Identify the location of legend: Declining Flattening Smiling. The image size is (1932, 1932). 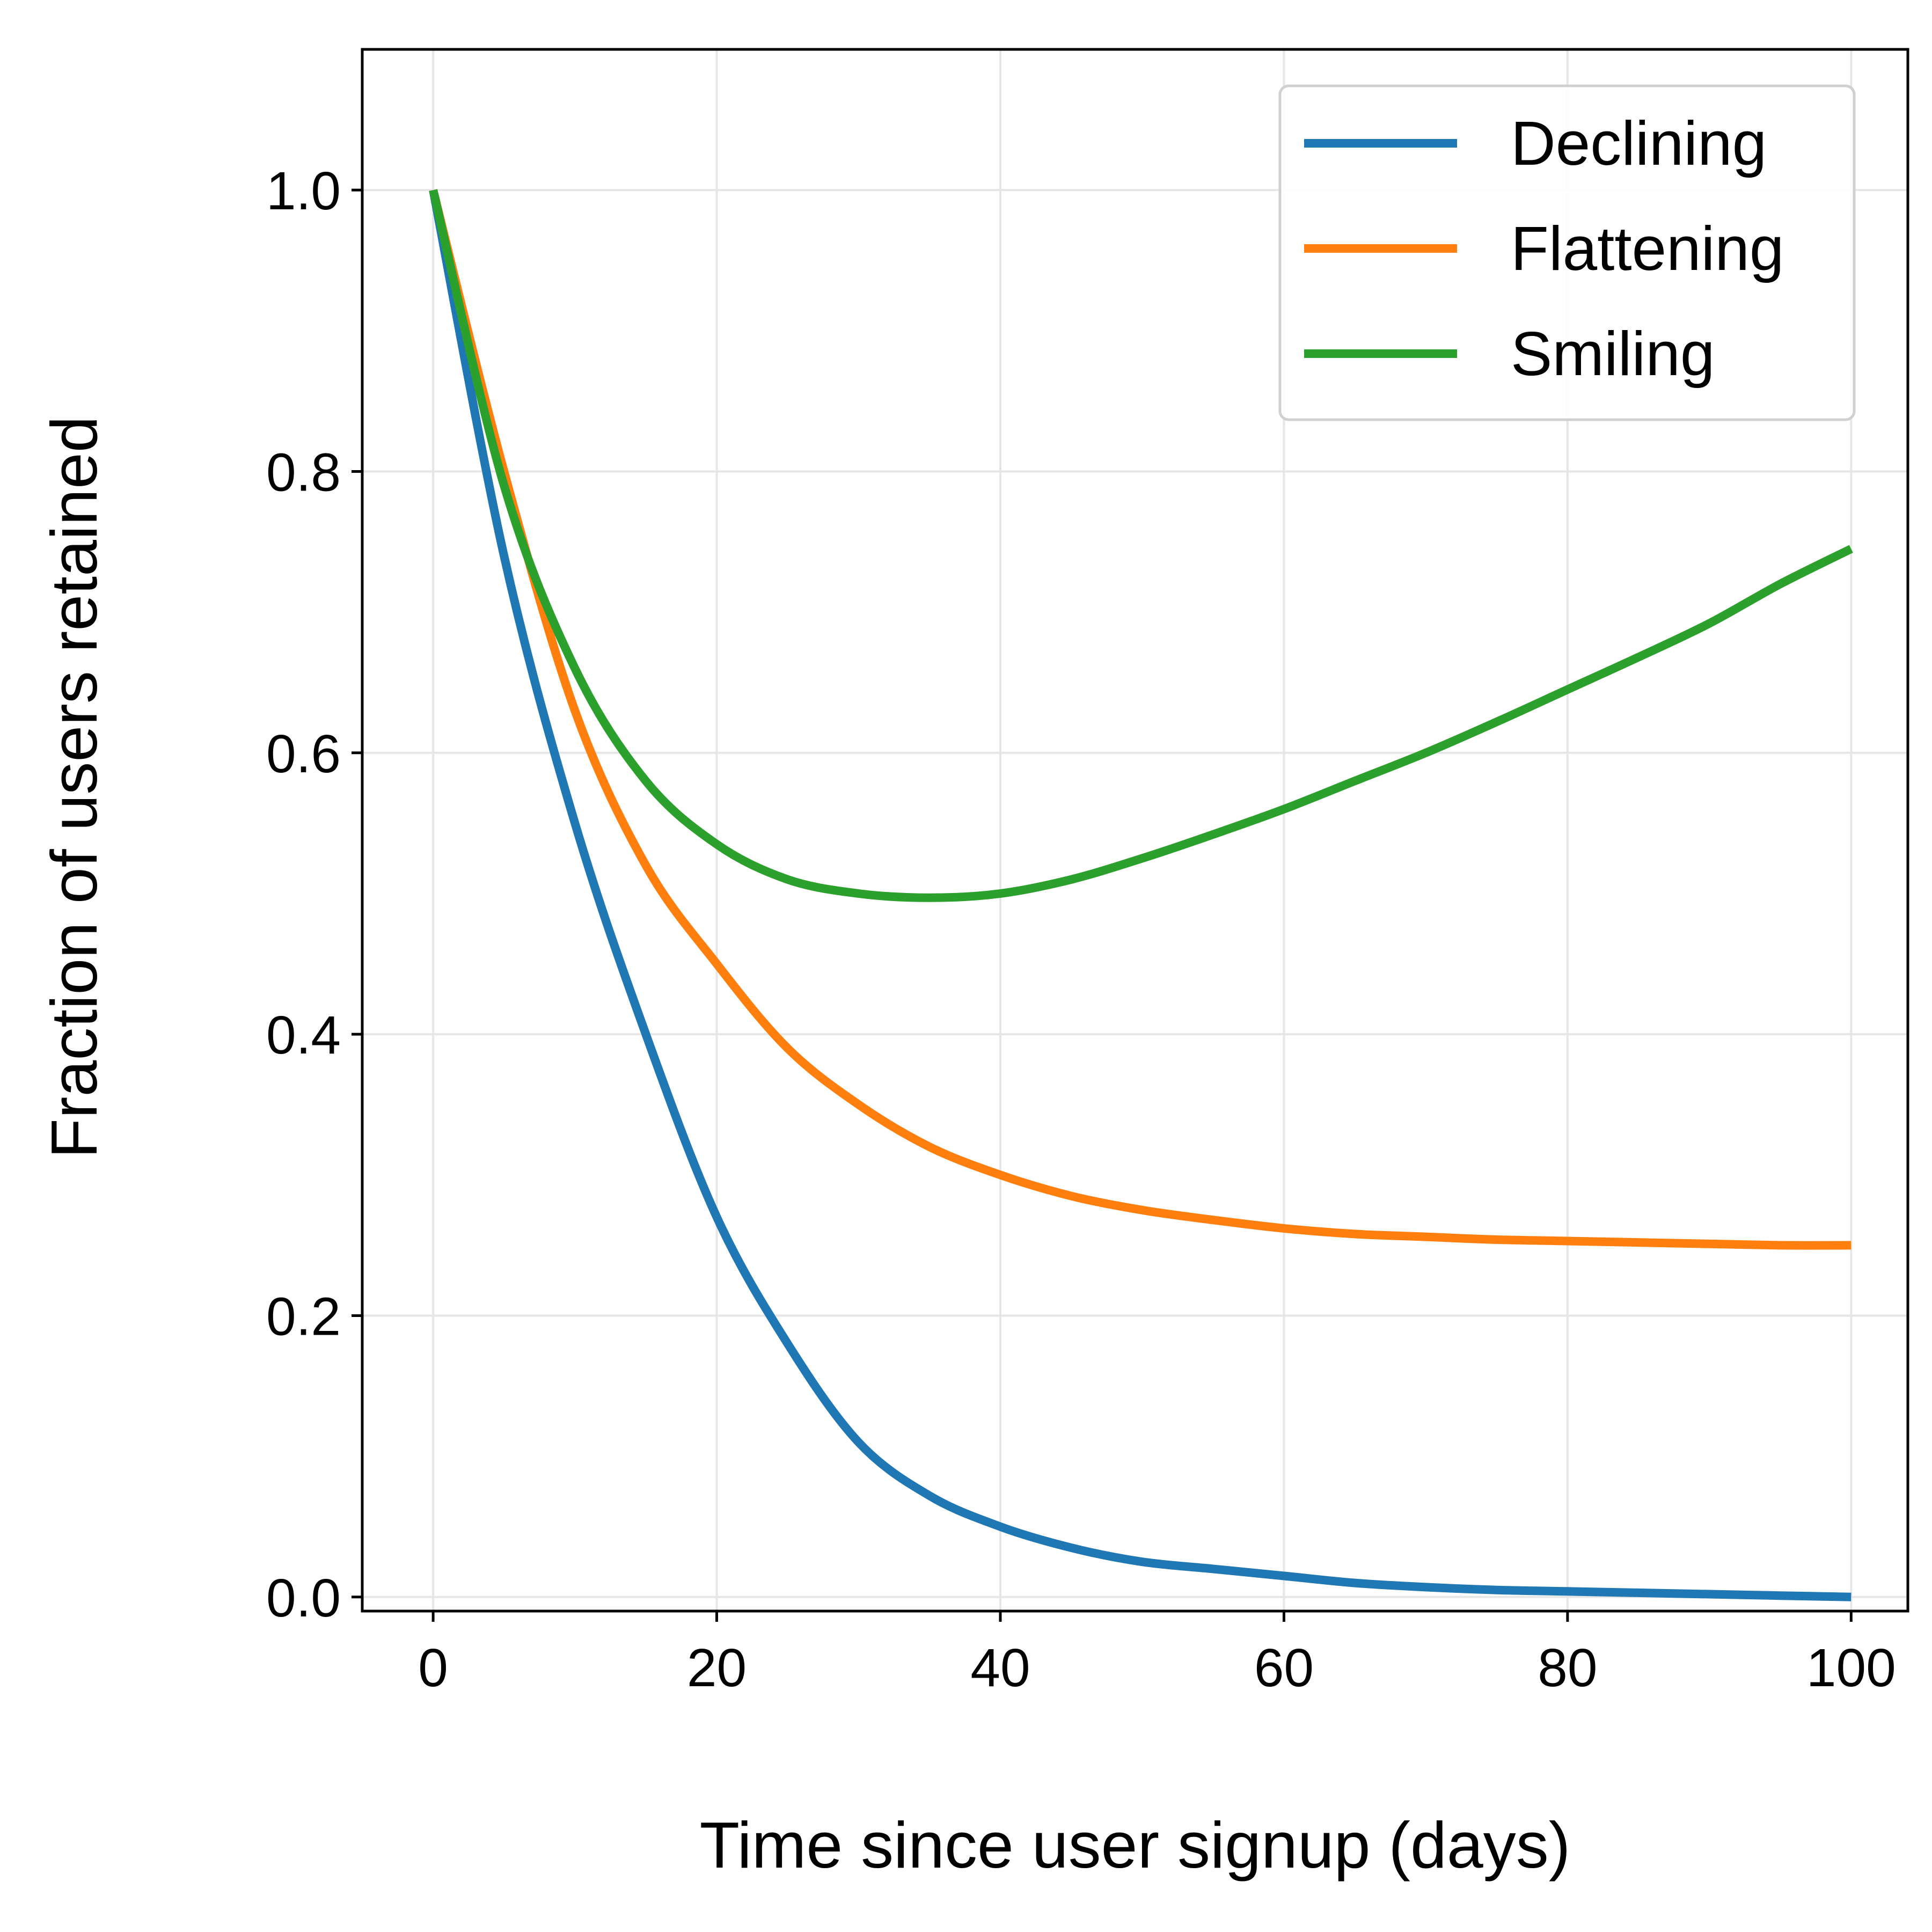
(1567, 252).